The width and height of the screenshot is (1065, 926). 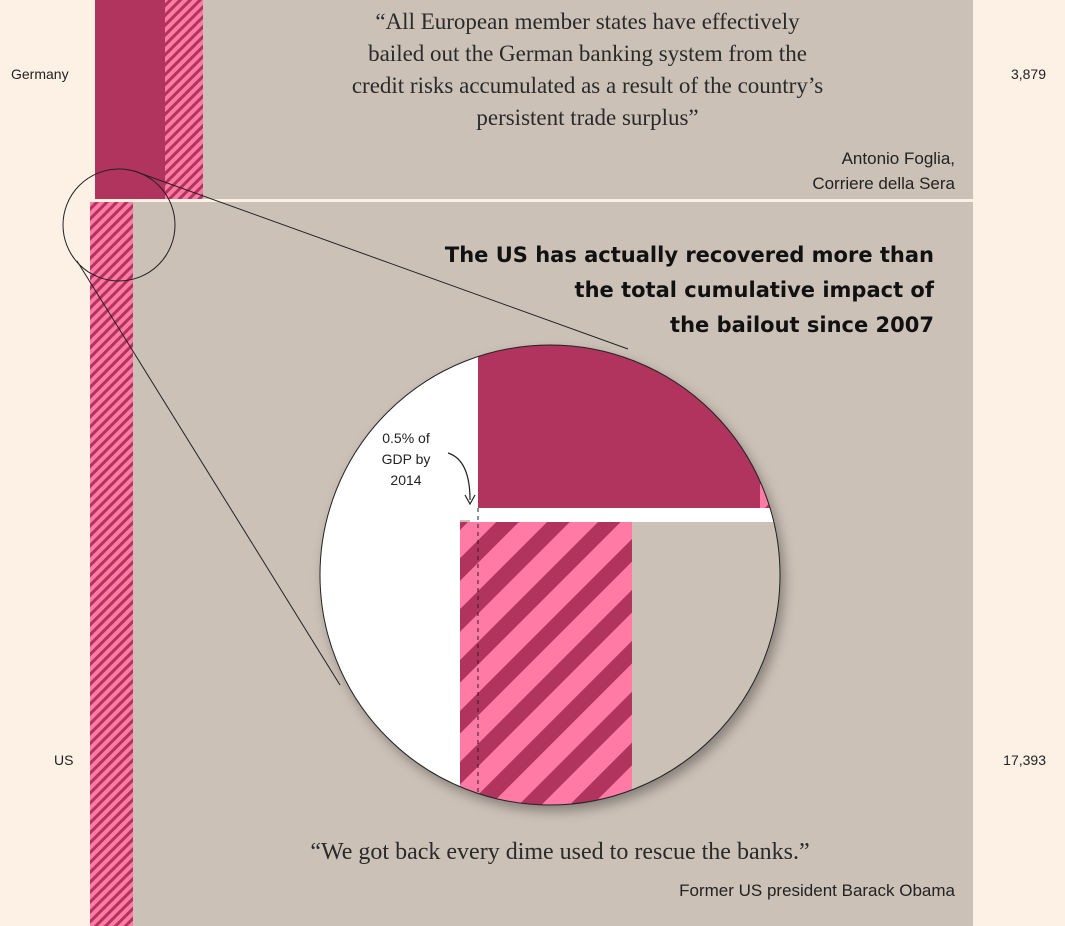 What do you see at coordinates (689, 255) in the screenshot?
I see `headline-line: The US has actually recovered more than` at bounding box center [689, 255].